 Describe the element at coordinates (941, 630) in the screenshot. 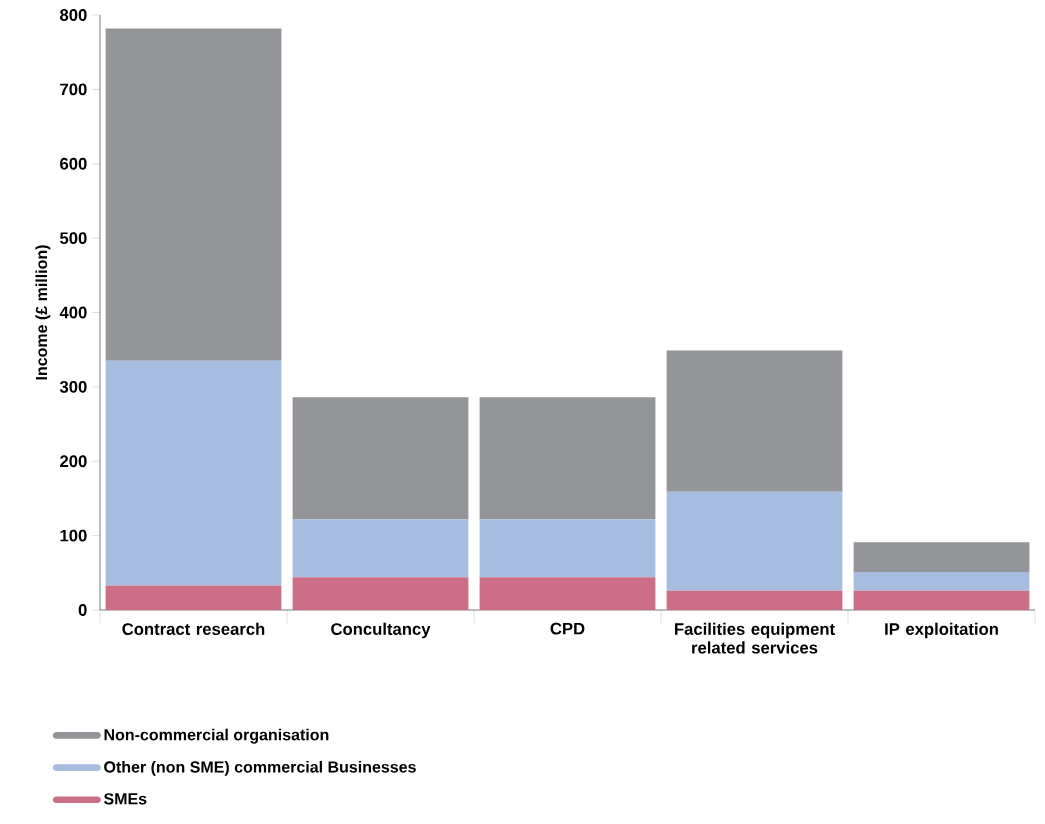

I see `x-tick-label: IP exploitation` at that location.